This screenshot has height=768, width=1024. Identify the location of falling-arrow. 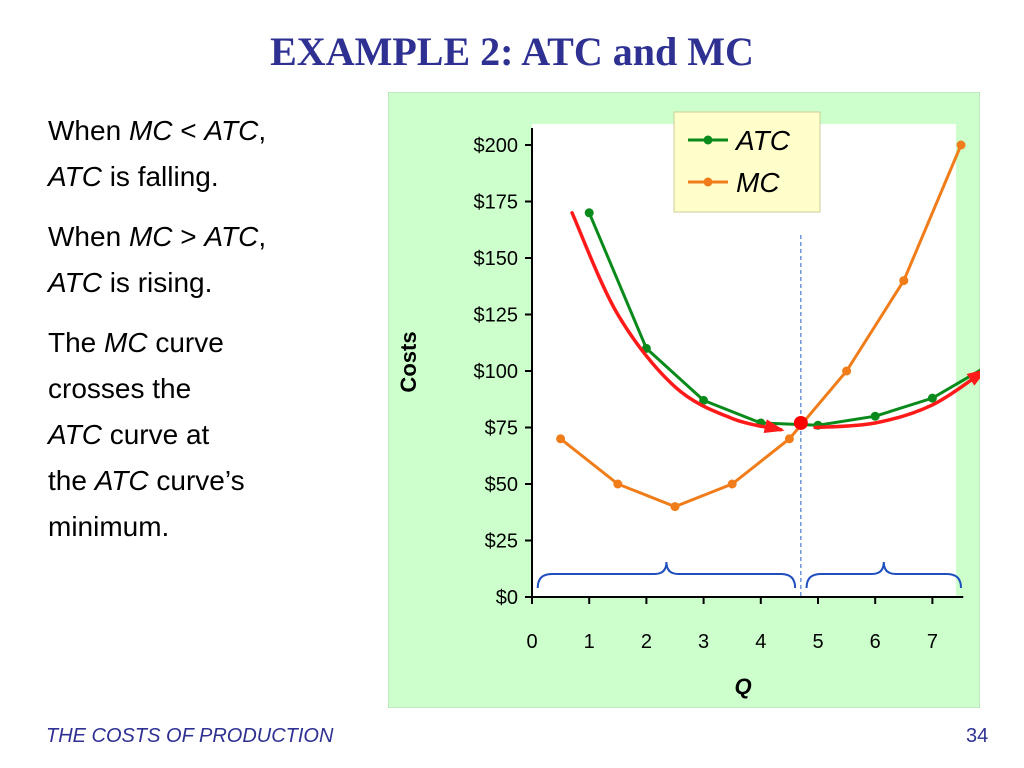
(676, 321).